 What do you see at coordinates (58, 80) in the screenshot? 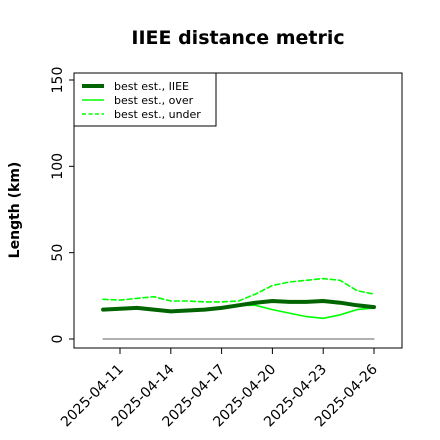
I see `y-tick-label-3: 150` at bounding box center [58, 80].